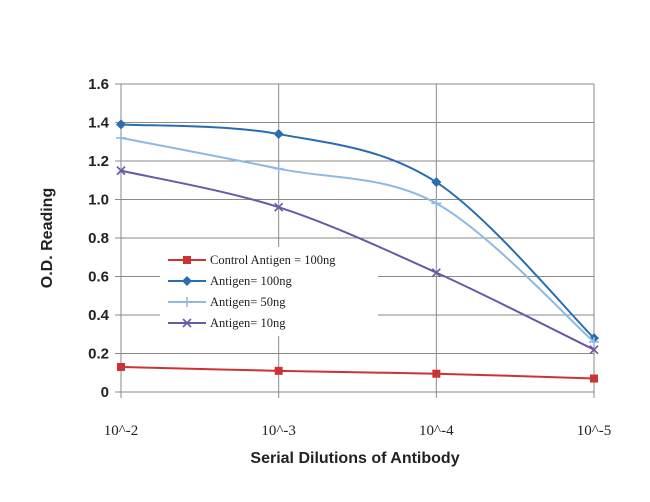  What do you see at coordinates (105, 392) in the screenshot?
I see `y-tick-label: 0` at bounding box center [105, 392].